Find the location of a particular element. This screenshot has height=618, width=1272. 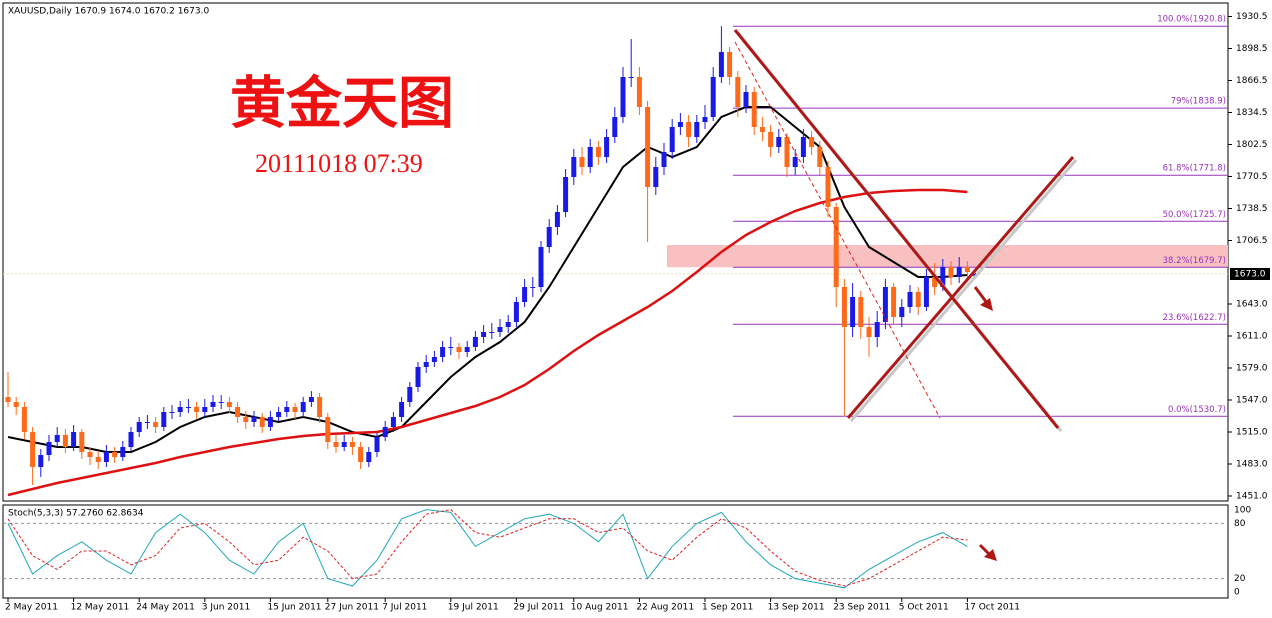

stoch-header: Stoch(5,3,3) 57.2760 62.8634 is located at coordinates (76, 514).